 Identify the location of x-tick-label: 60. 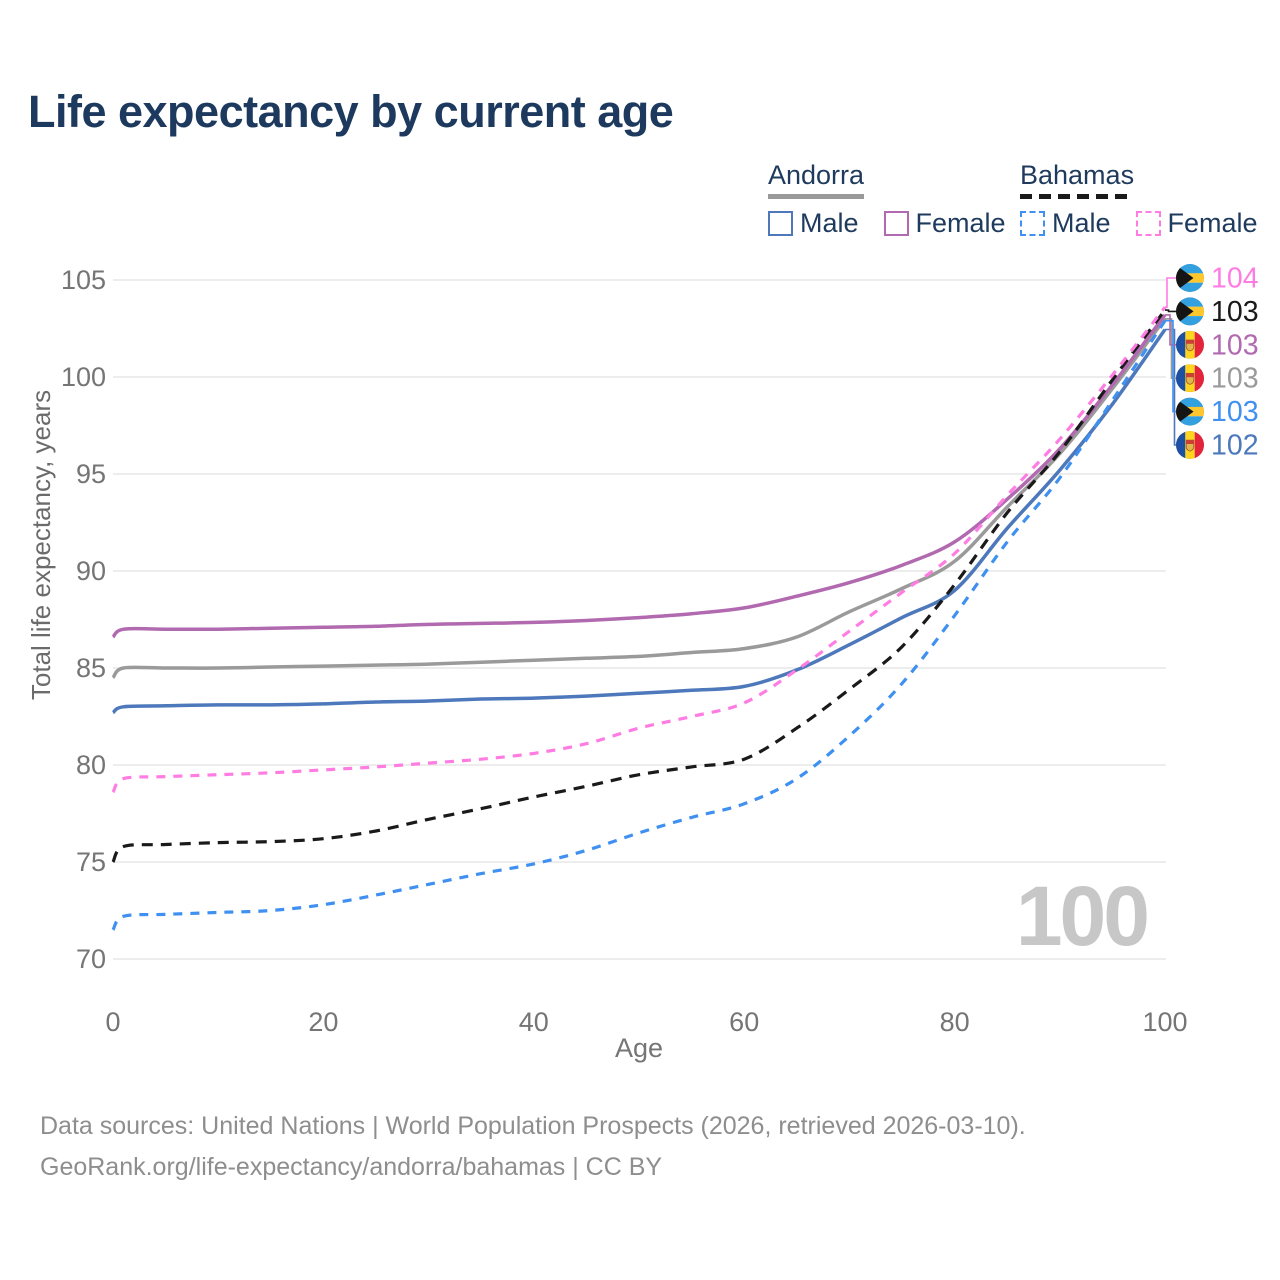
(744, 1022).